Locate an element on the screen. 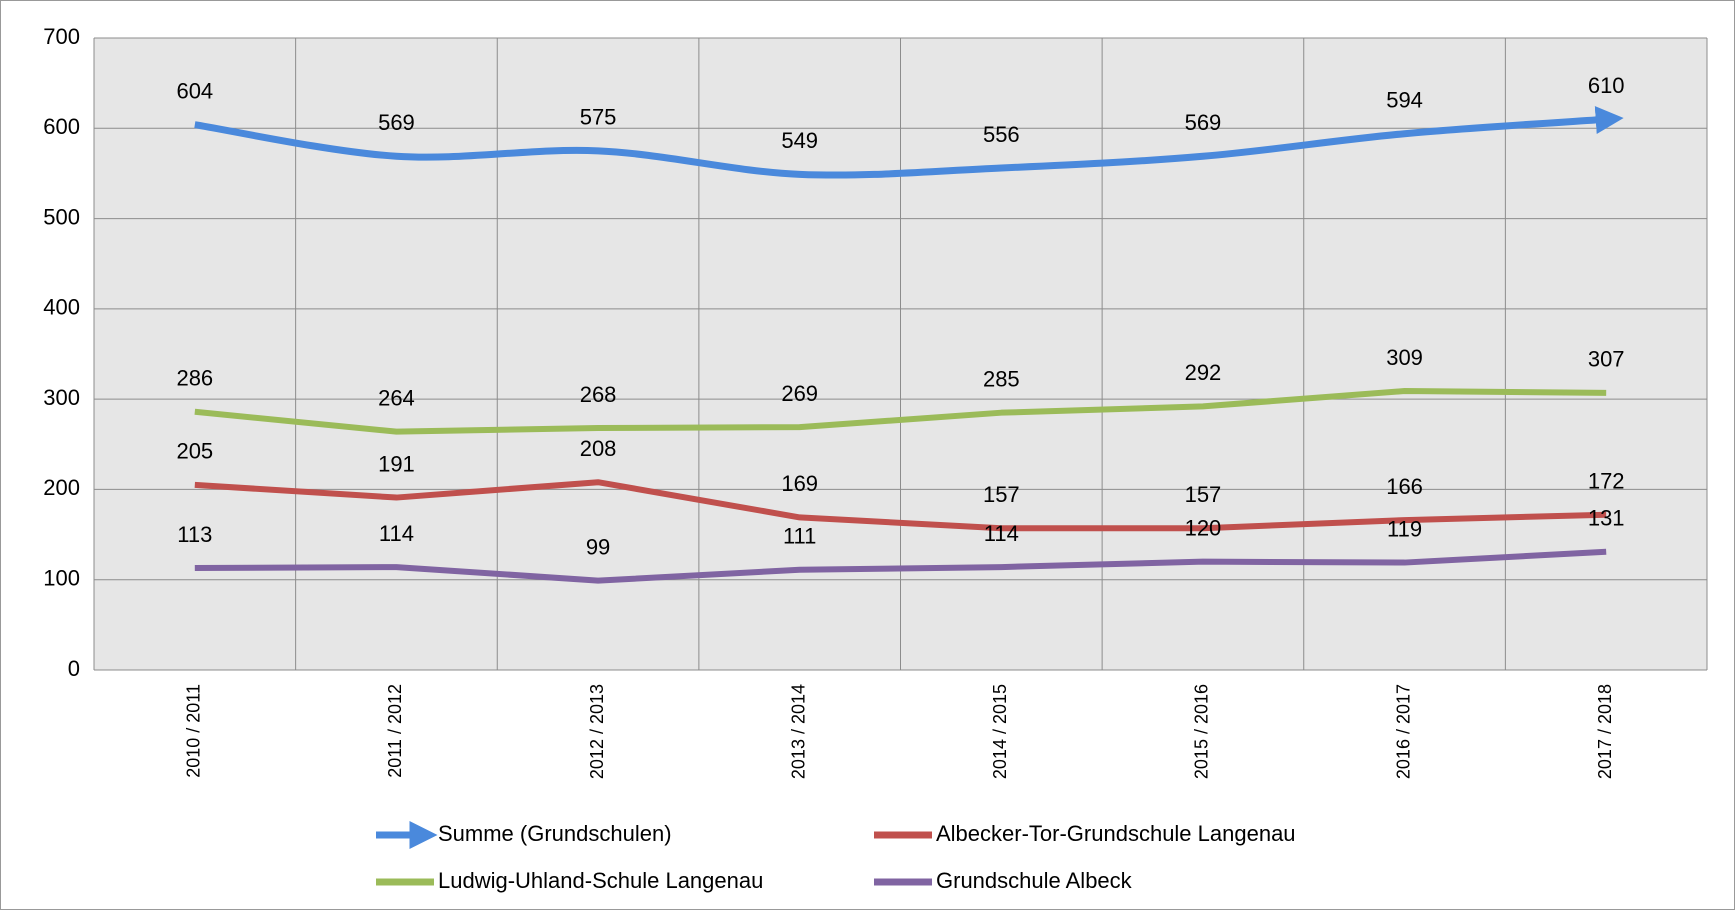  x-tick-label: 2012 / 2013 is located at coordinates (597, 731).